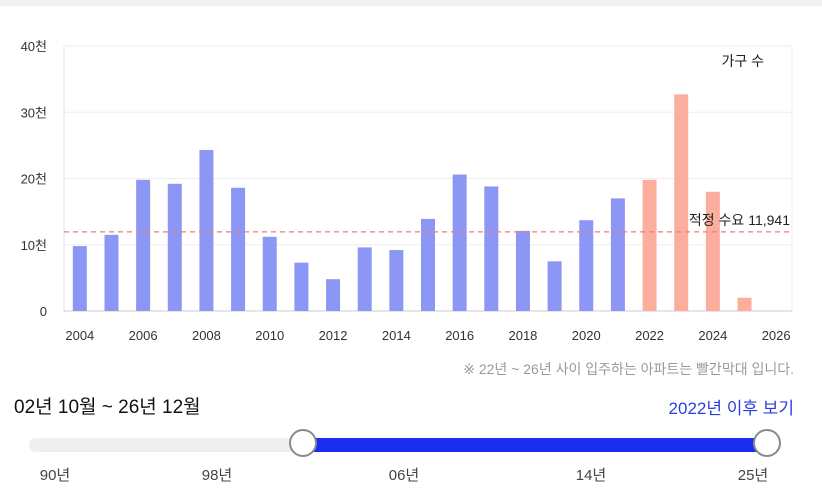  Describe the element at coordinates (591, 475) in the screenshot. I see `slider-tick-label: 14년` at that location.